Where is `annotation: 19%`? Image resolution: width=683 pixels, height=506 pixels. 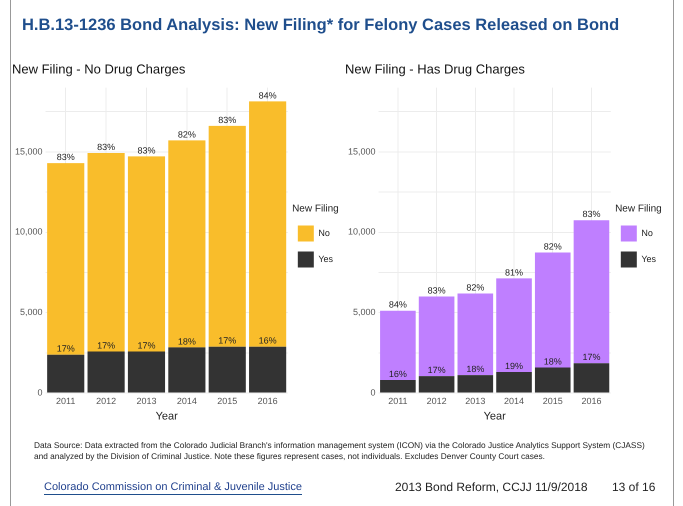
annotation: 19% is located at coordinates (514, 365).